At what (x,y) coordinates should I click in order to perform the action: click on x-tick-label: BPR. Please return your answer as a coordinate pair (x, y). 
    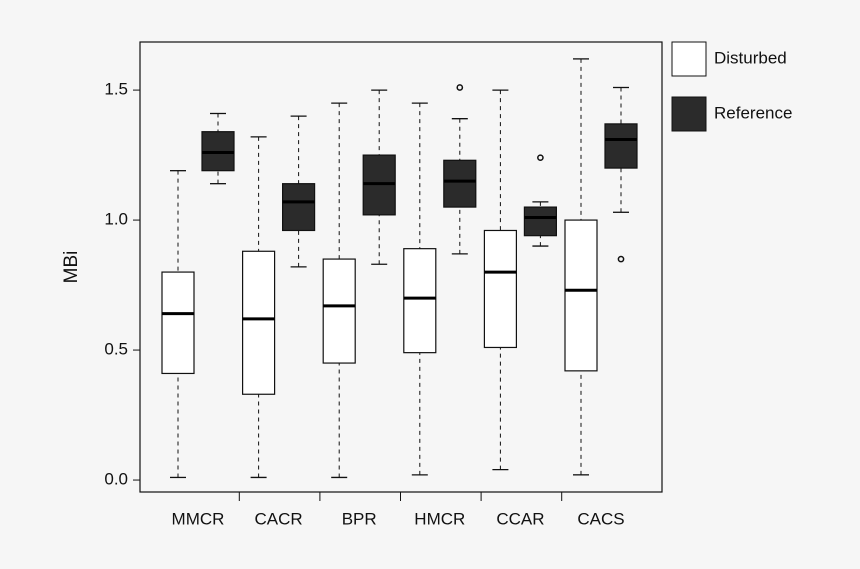
    Looking at the image, I should click on (359, 518).